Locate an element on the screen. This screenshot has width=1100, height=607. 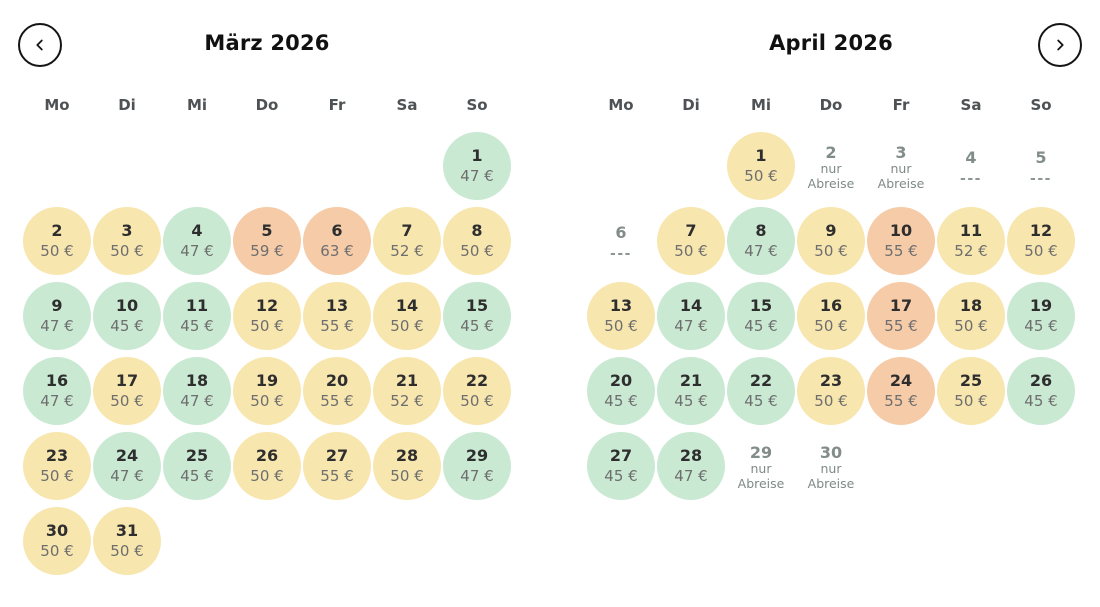
day-price-circle: 16 47 € is located at coordinates (57, 390).